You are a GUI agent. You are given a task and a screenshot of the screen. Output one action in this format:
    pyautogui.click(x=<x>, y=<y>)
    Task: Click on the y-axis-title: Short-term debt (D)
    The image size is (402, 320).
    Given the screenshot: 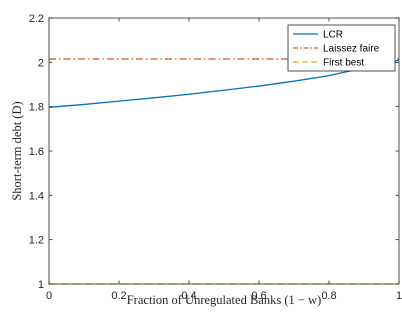 What is the action you would take?
    pyautogui.click(x=17, y=150)
    